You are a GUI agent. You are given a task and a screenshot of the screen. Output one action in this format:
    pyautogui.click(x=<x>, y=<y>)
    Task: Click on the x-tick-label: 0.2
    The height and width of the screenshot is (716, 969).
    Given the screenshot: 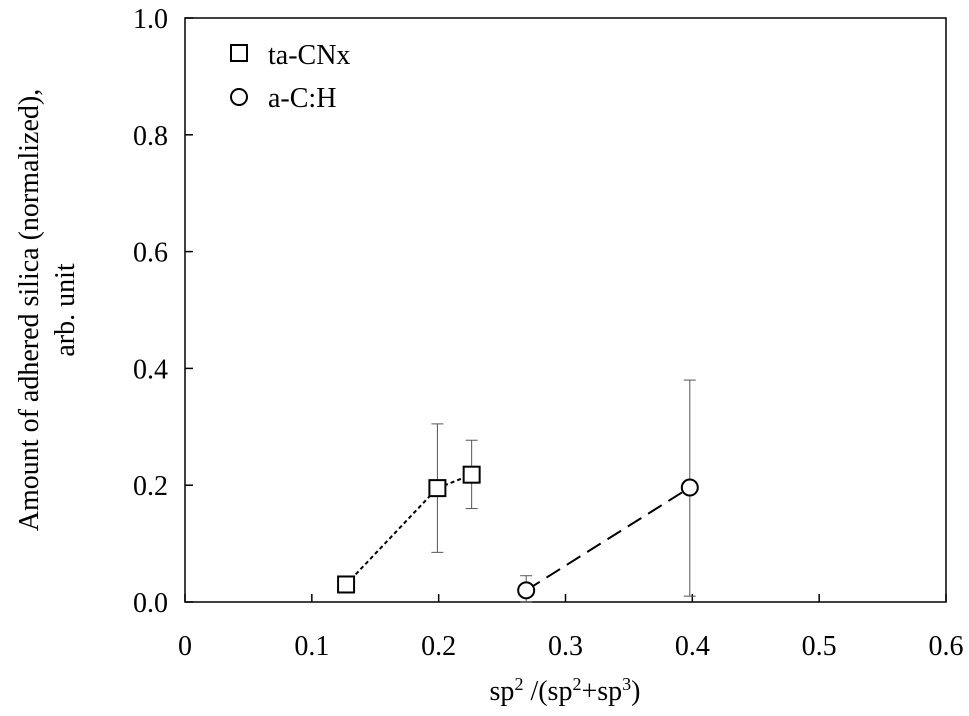 What is the action you would take?
    pyautogui.click(x=438, y=646)
    